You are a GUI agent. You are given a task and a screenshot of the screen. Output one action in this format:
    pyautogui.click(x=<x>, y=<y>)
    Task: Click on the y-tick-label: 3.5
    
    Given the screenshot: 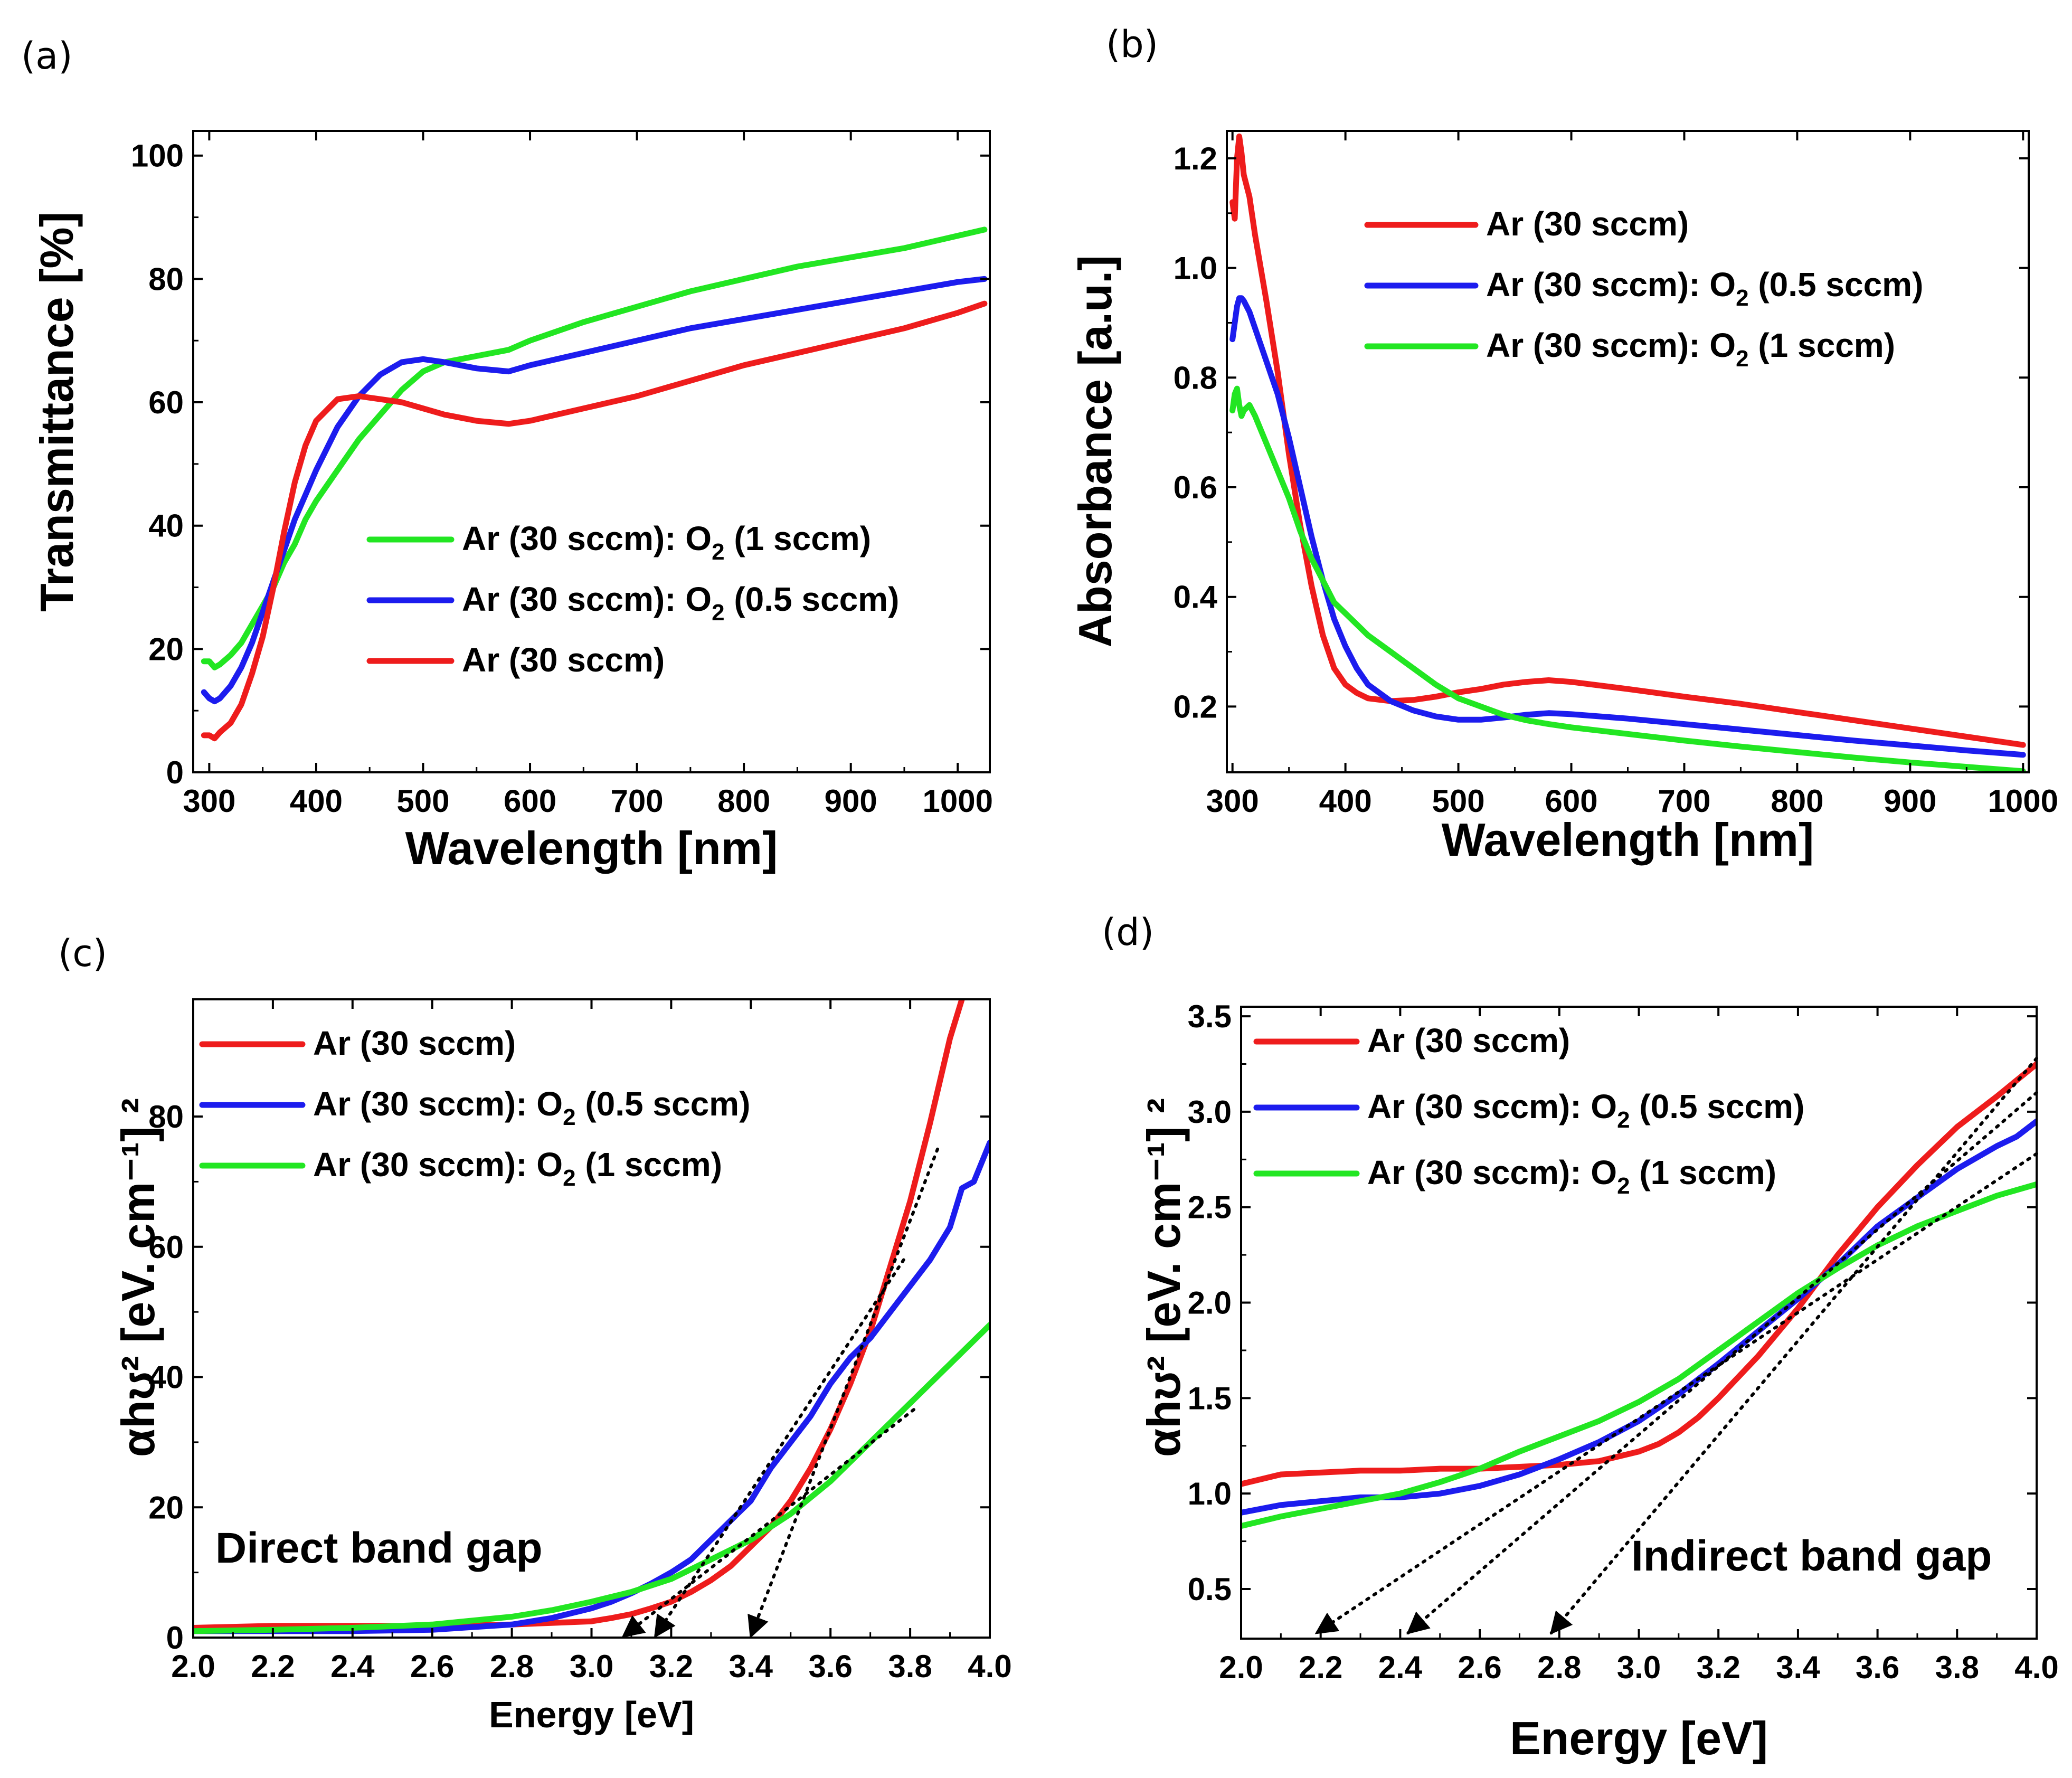 What is the action you would take?
    pyautogui.click(x=1210, y=1017)
    